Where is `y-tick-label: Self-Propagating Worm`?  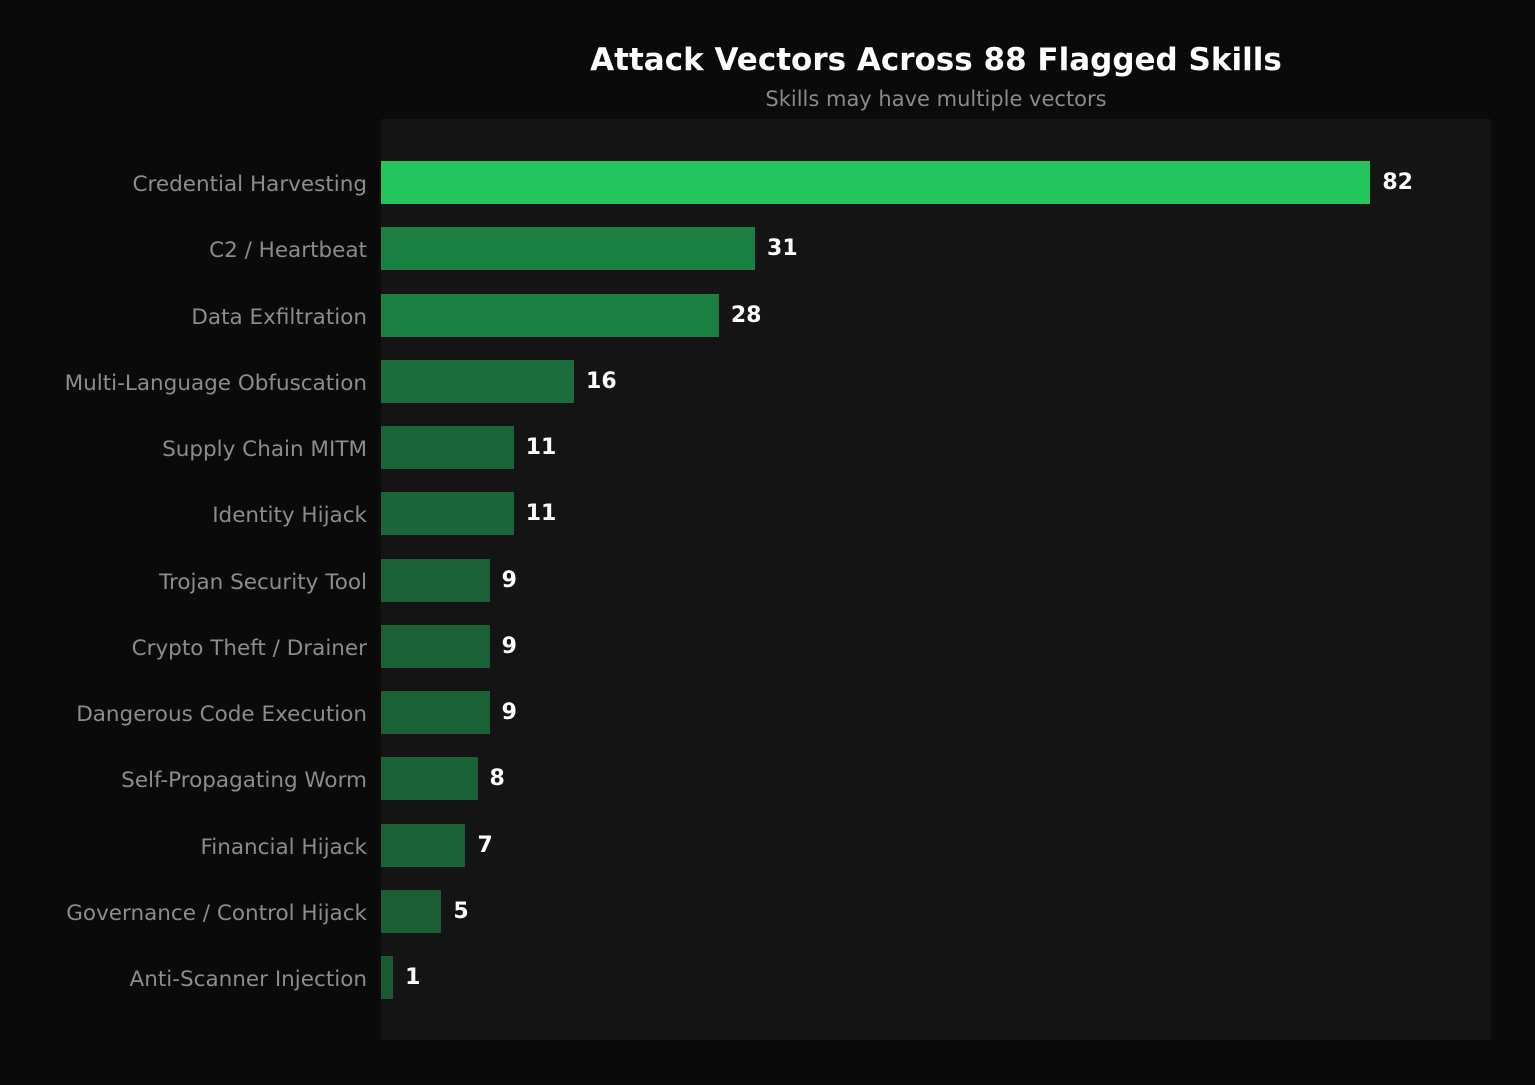 y-tick-label: Self-Propagating Worm is located at coordinates (244, 781).